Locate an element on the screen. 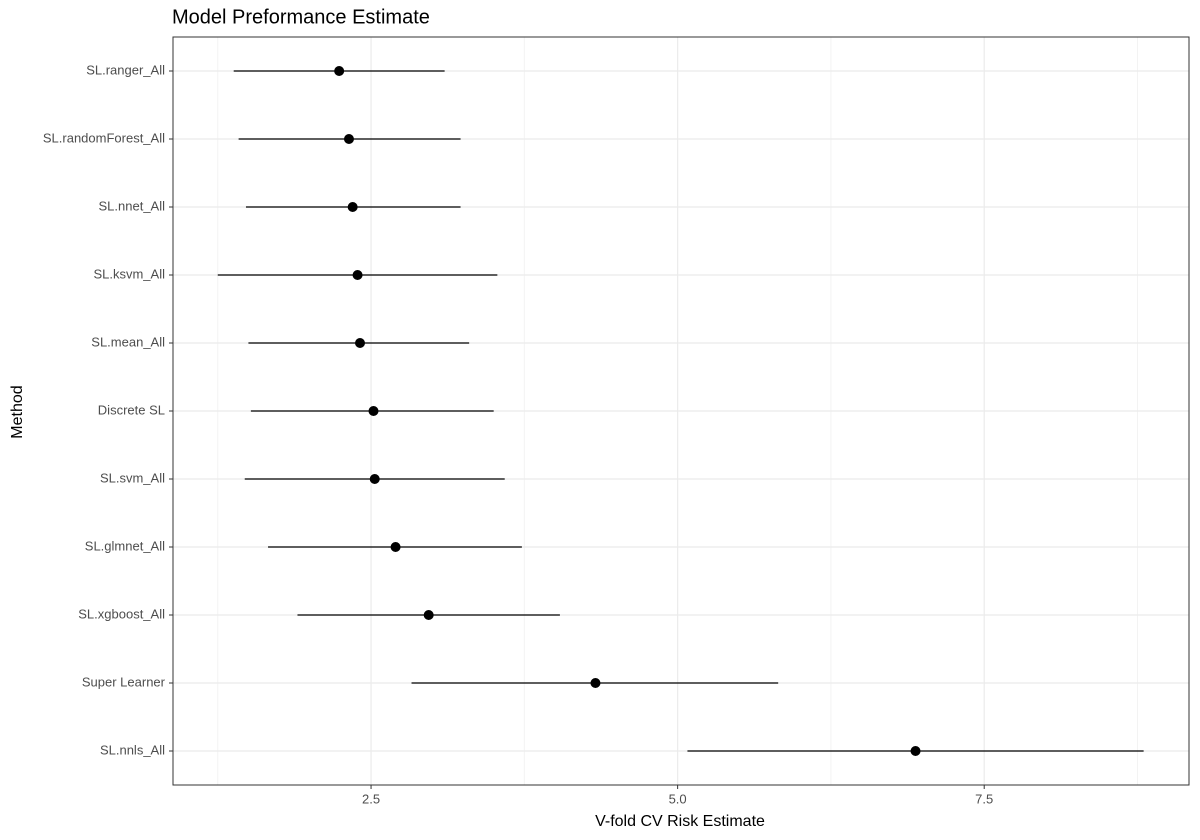  y-tick-label: SL.ranger_All is located at coordinates (125, 69).